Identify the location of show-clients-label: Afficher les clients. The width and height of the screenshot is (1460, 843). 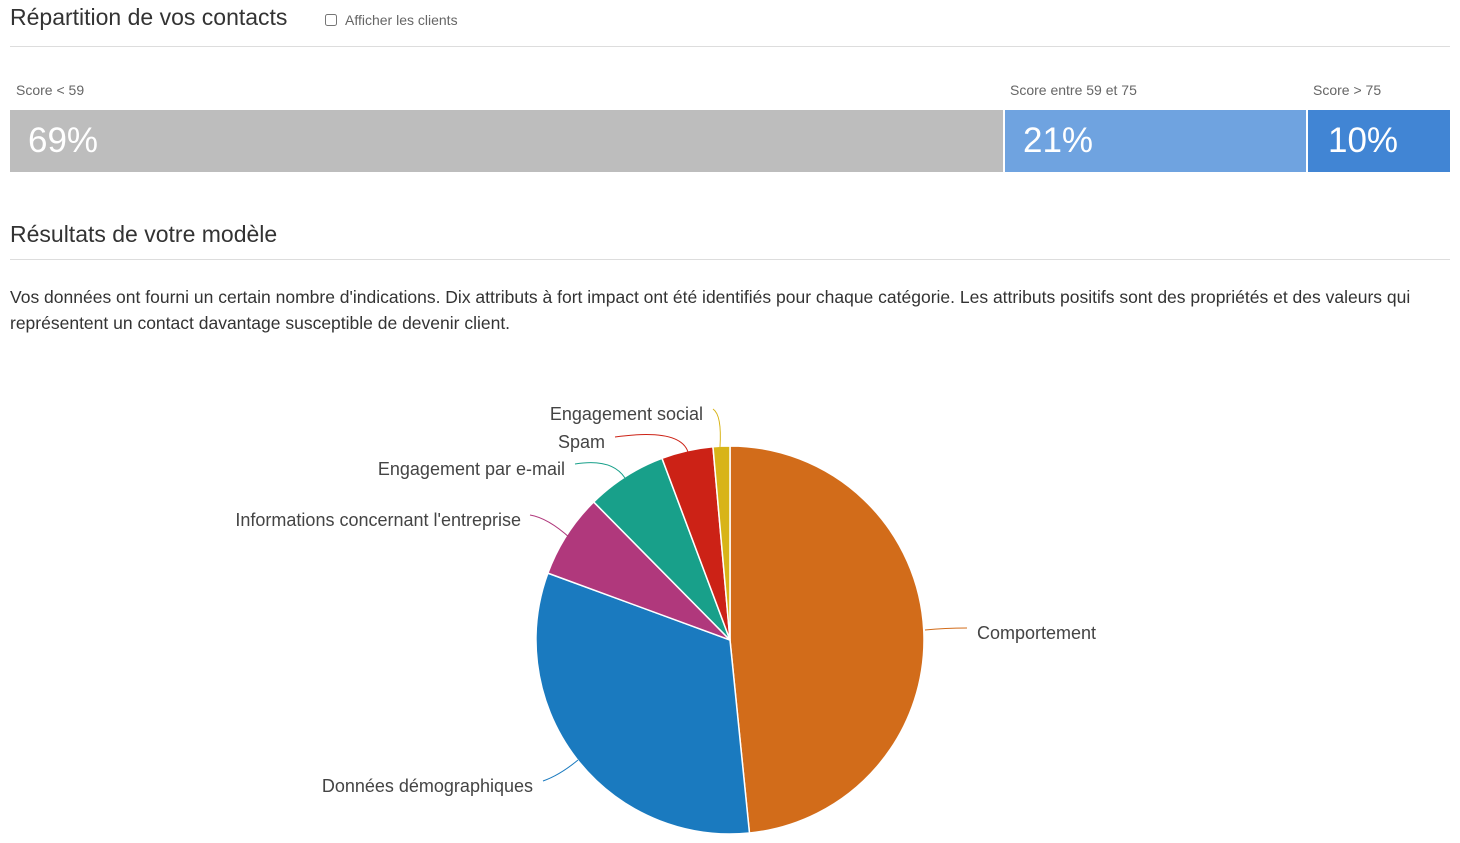
(401, 20).